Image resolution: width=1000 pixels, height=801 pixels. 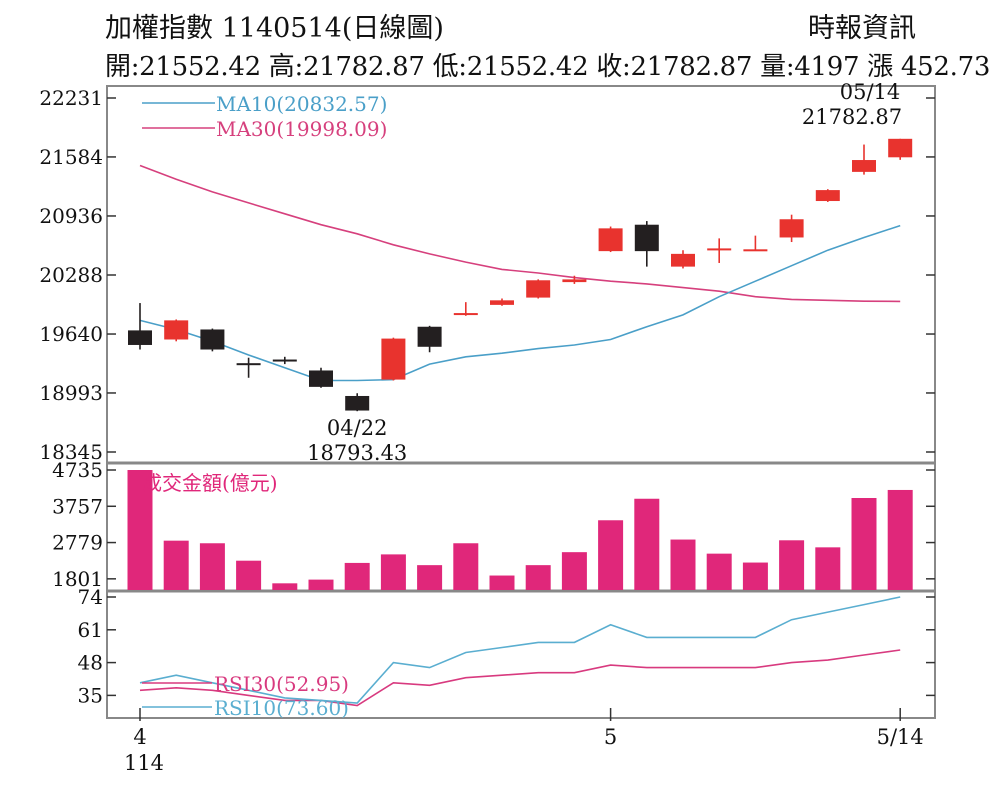 I want to click on rsi-axis-tick-label: 61, so click(x=90, y=630).